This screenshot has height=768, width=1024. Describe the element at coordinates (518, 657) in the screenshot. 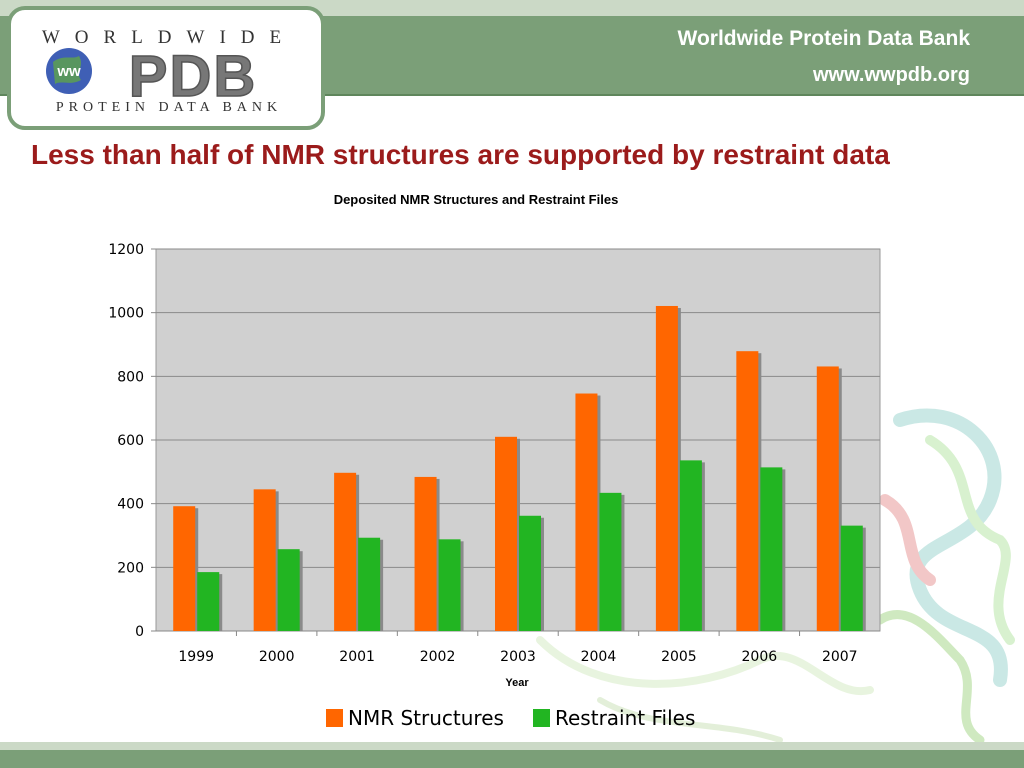

I see `x-tick-label: 2003` at that location.